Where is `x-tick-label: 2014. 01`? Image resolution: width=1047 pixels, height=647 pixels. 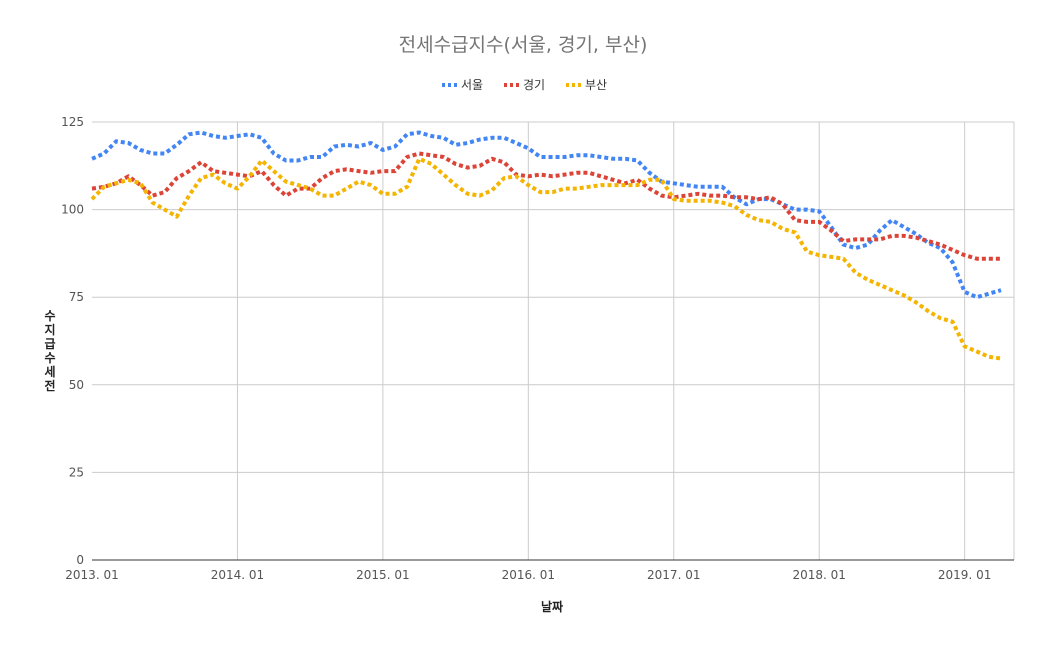 x-tick-label: 2014. 01 is located at coordinates (237, 575).